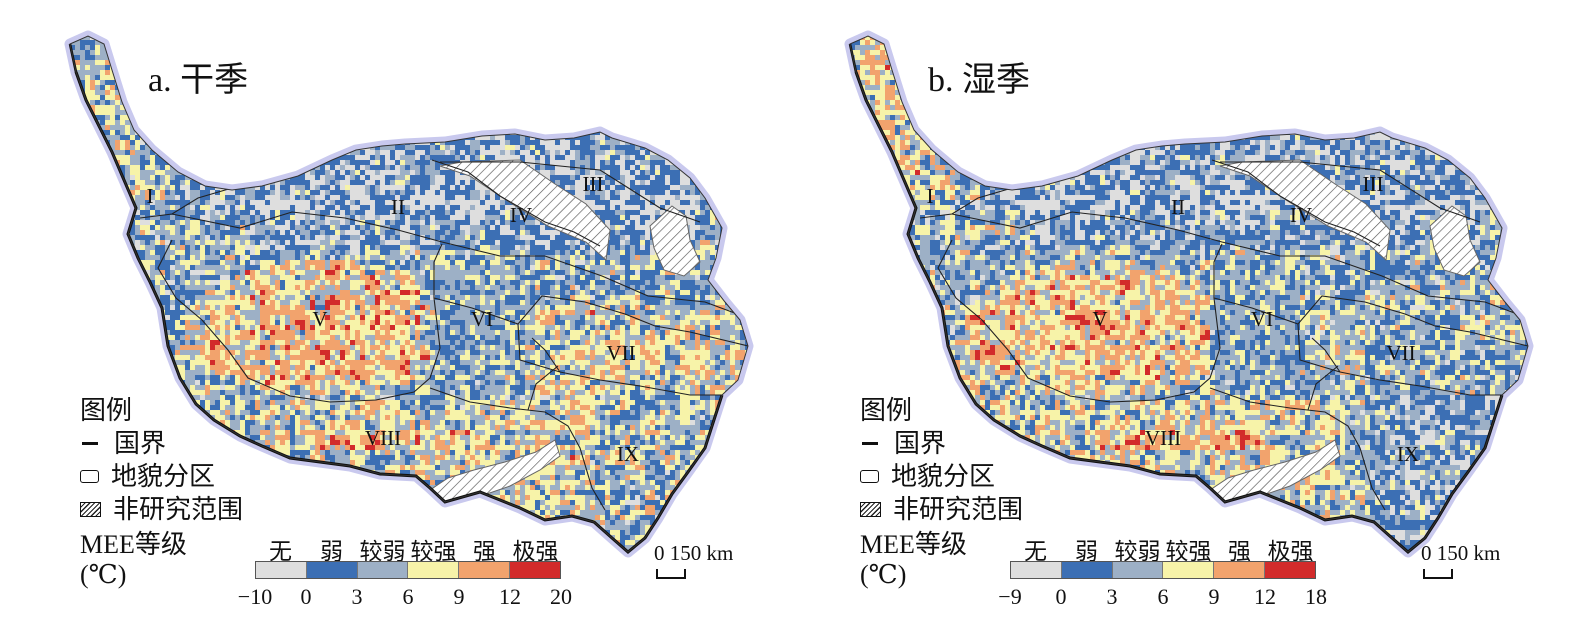 This screenshot has height=629, width=1576. I want to click on colorbar-tick: 20, so click(561, 597).